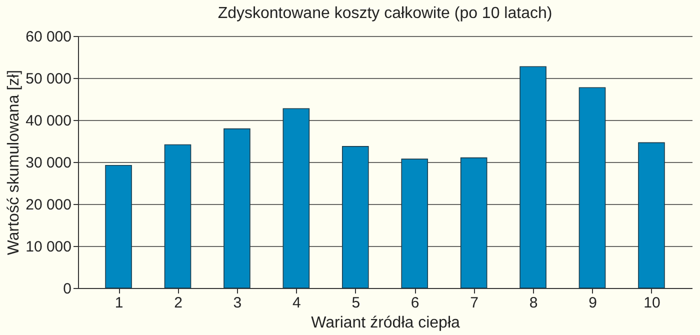  What do you see at coordinates (67, 289) in the screenshot?
I see `y-tick-label: 0` at bounding box center [67, 289].